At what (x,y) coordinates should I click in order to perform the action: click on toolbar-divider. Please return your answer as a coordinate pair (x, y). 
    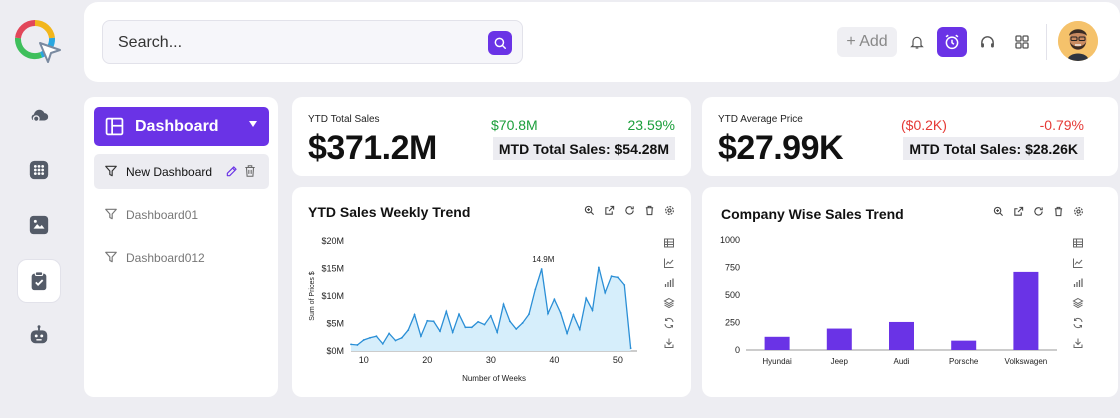
    Looking at the image, I should click on (1046, 42).